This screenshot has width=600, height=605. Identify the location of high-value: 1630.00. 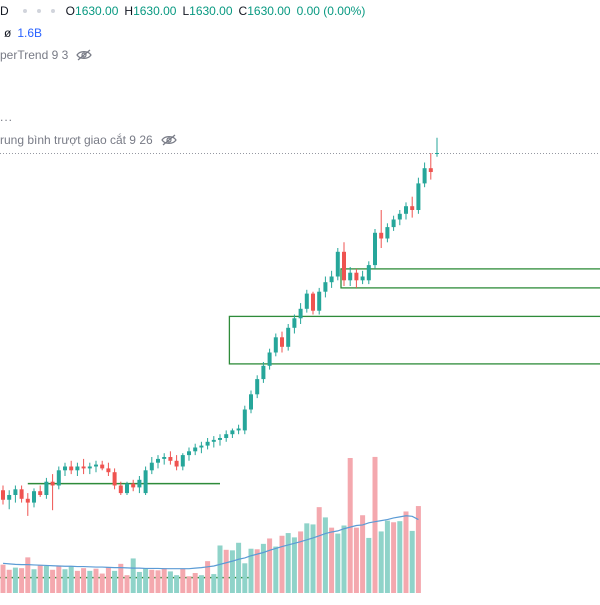
(155, 11).